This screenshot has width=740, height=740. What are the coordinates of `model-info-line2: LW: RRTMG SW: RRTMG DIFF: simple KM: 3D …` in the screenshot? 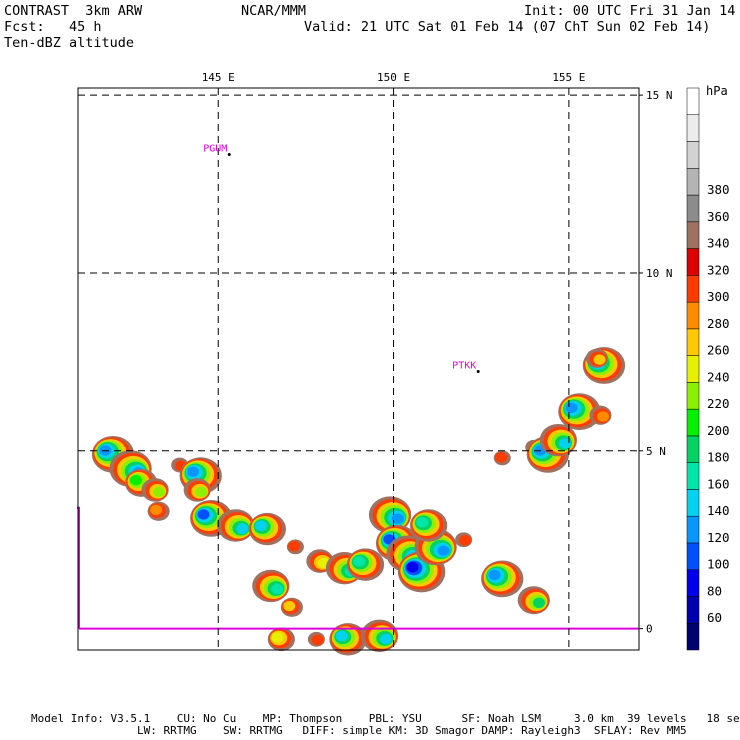 It's located at (359, 730).